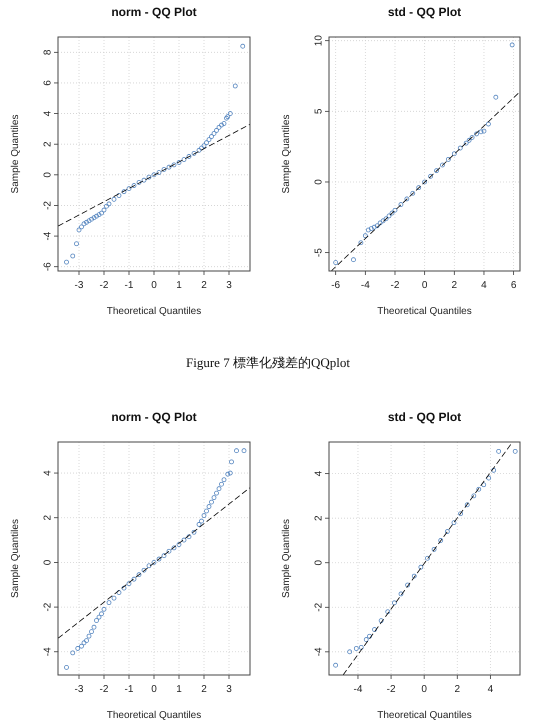  I want to click on y-tick-label: -5, so click(319, 253).